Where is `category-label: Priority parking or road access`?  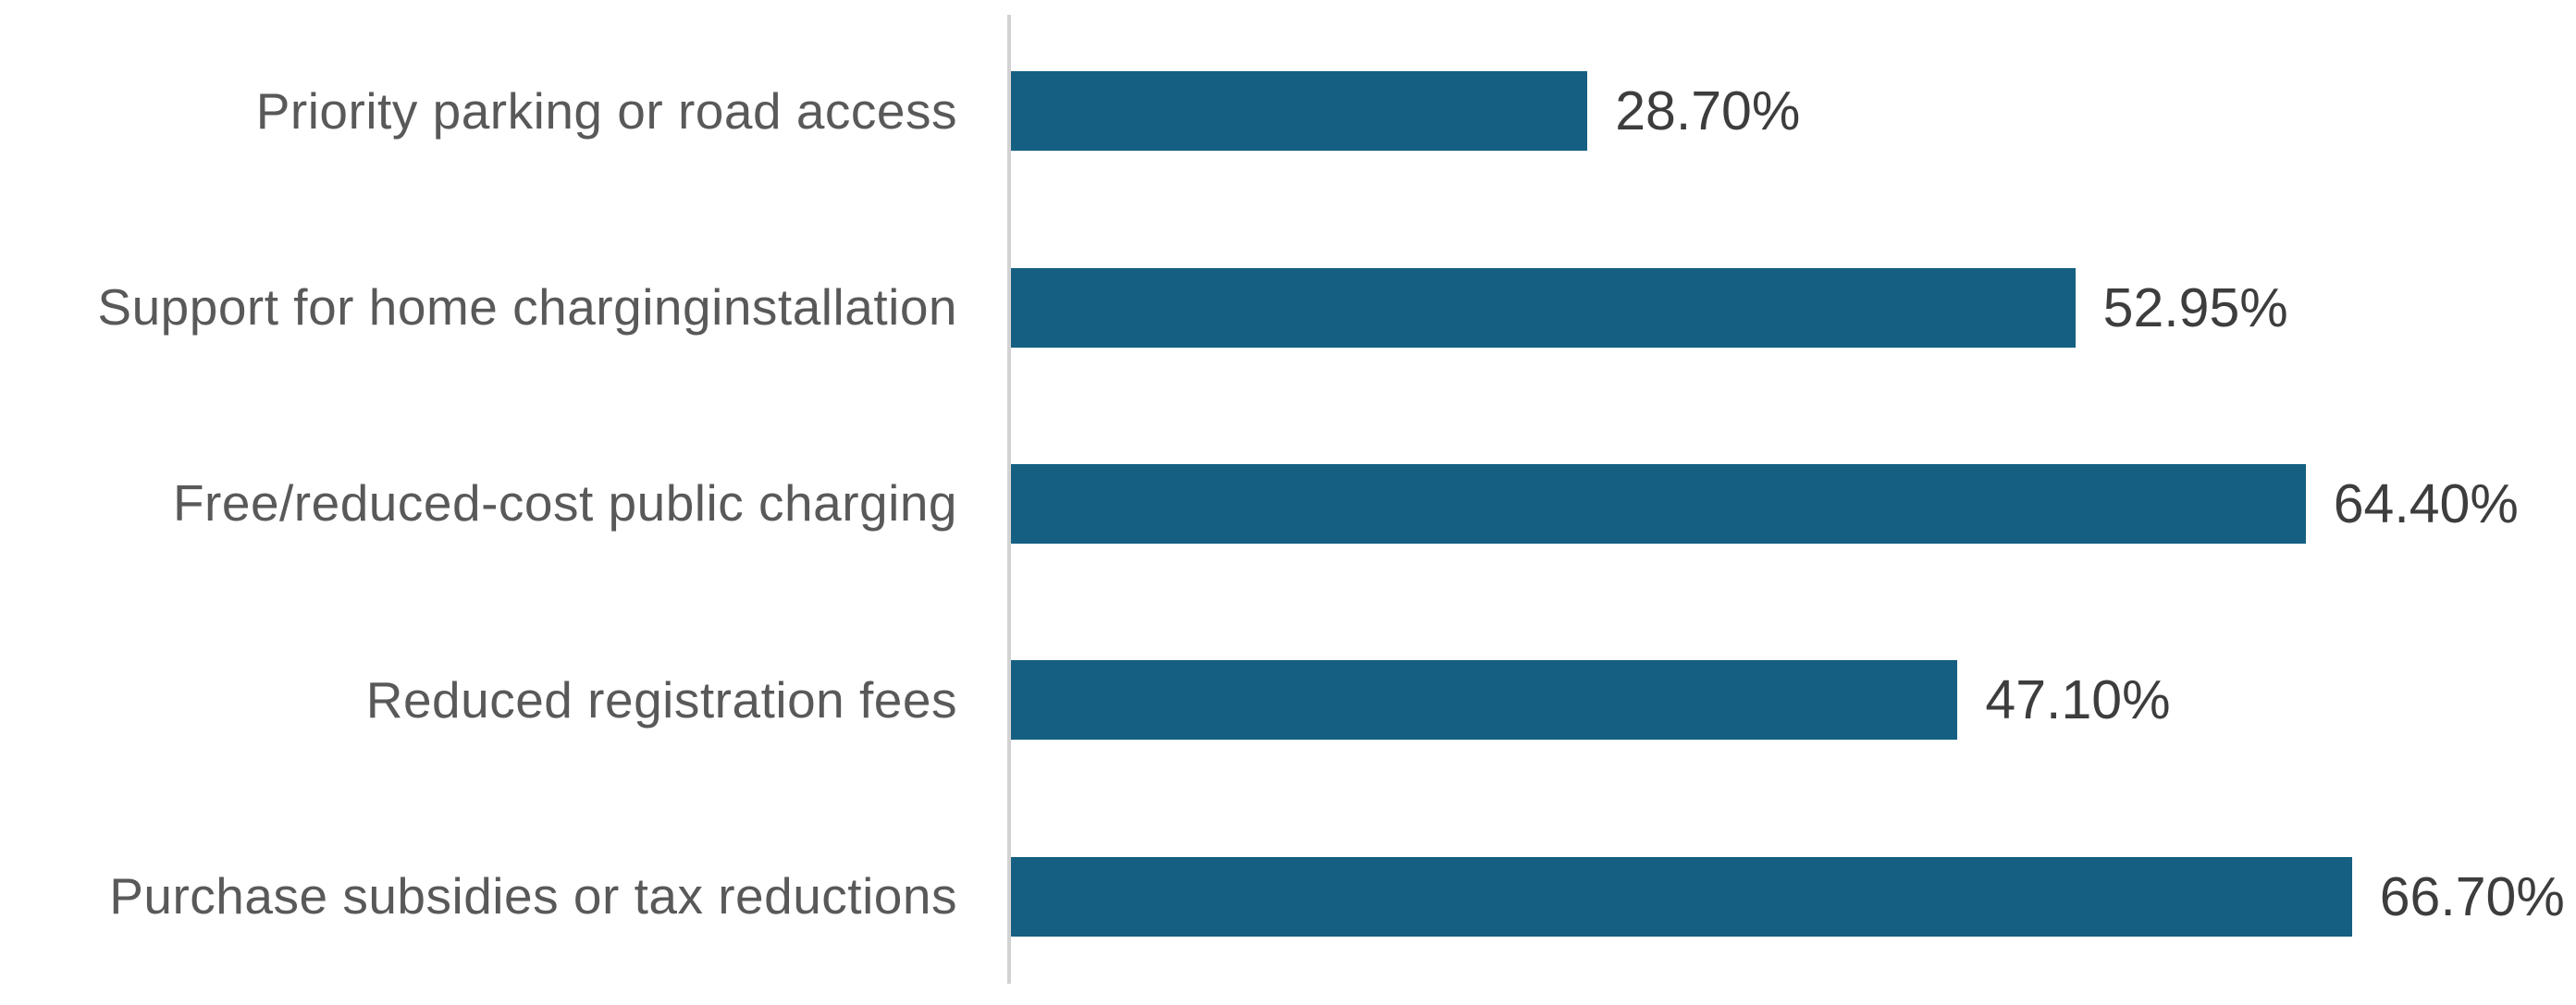
category-label: Priority parking or road access is located at coordinates (606, 110).